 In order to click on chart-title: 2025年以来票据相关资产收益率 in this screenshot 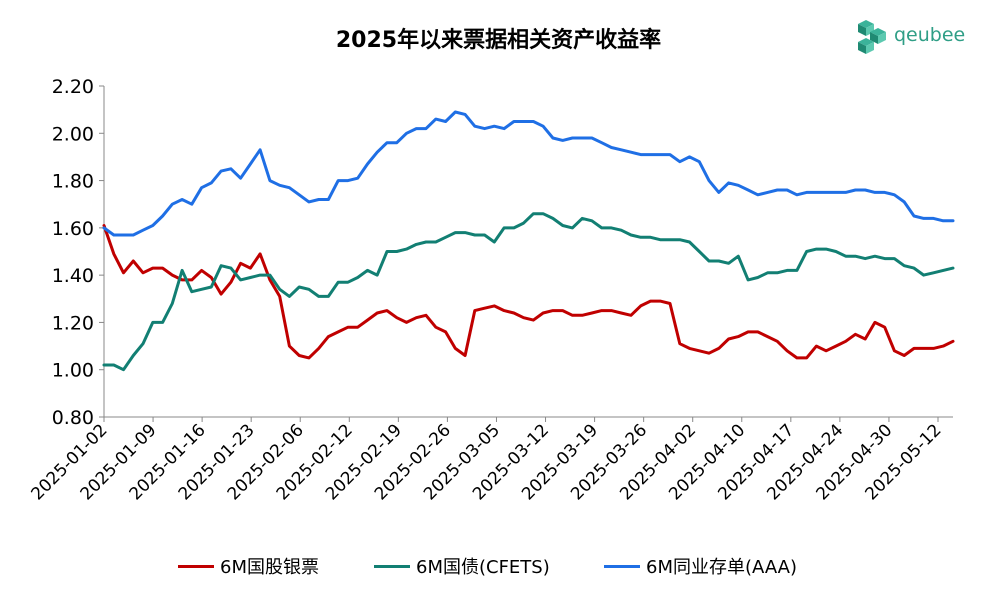, I will do `click(498, 40)`.